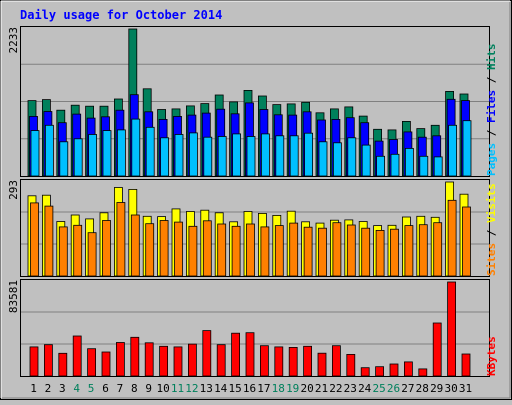  What do you see at coordinates (393, 388) in the screenshot?
I see `x-tick-label: 26` at bounding box center [393, 388].